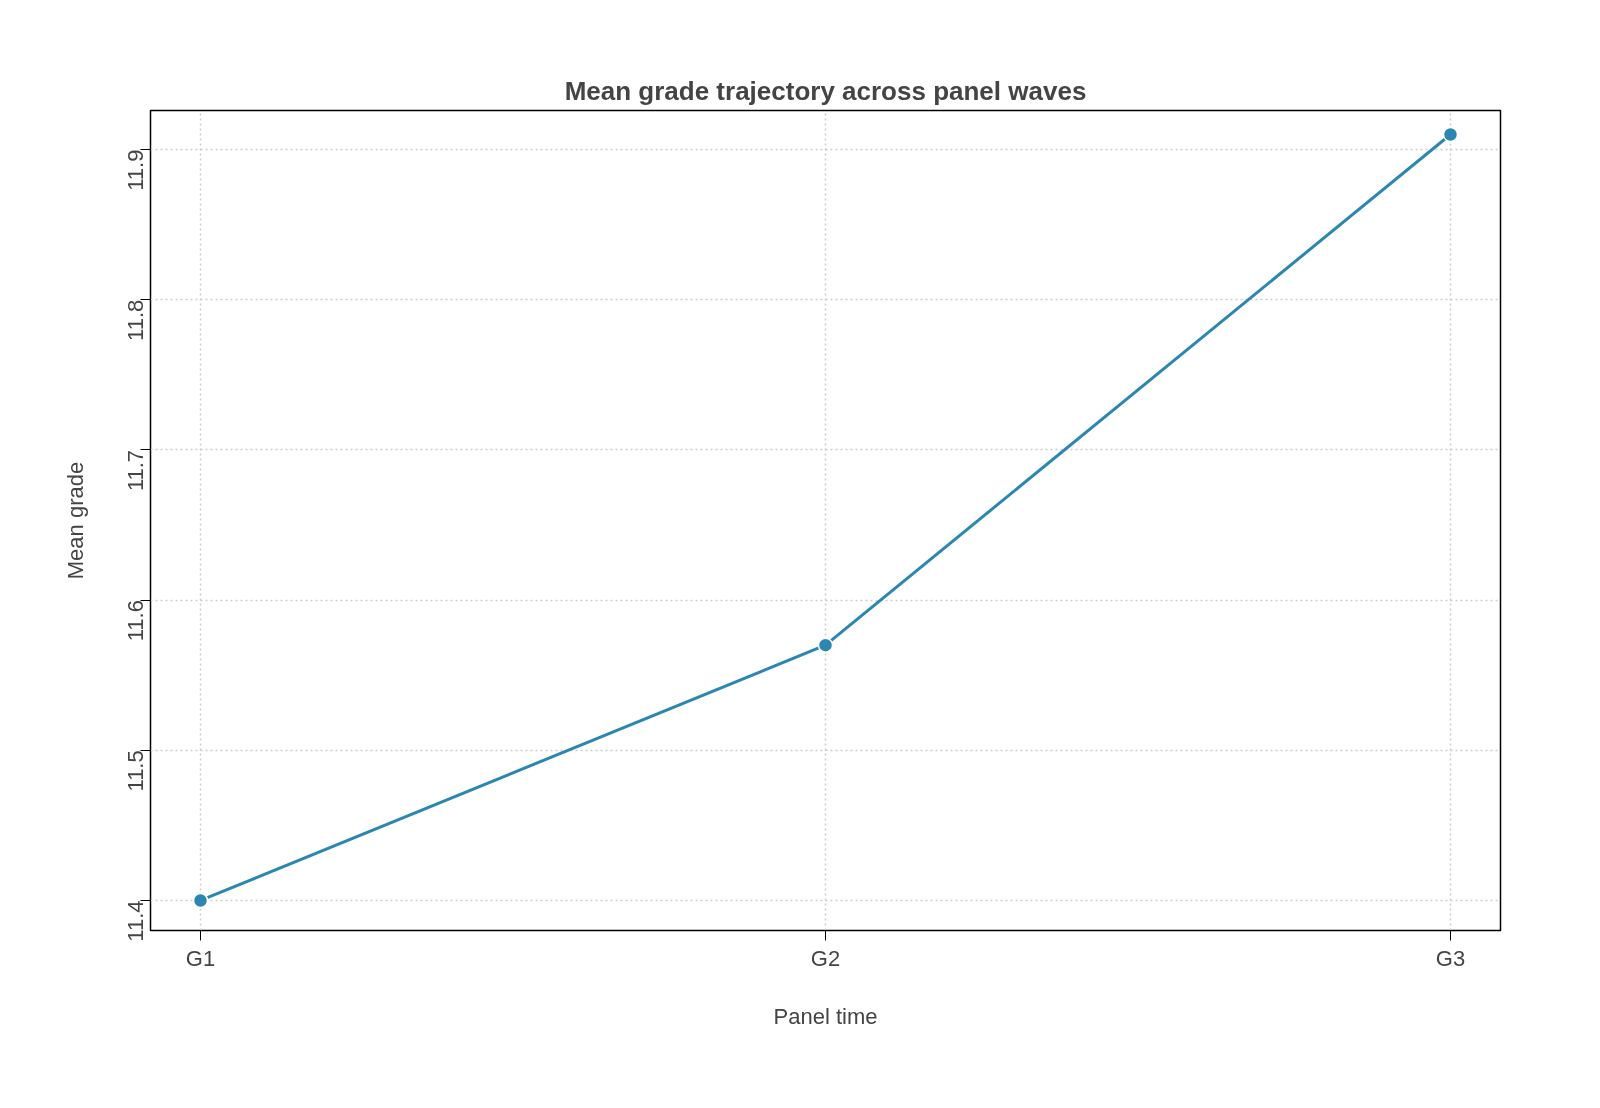 The height and width of the screenshot is (1108, 1600). What do you see at coordinates (200, 958) in the screenshot?
I see `x-tick-label: G1` at bounding box center [200, 958].